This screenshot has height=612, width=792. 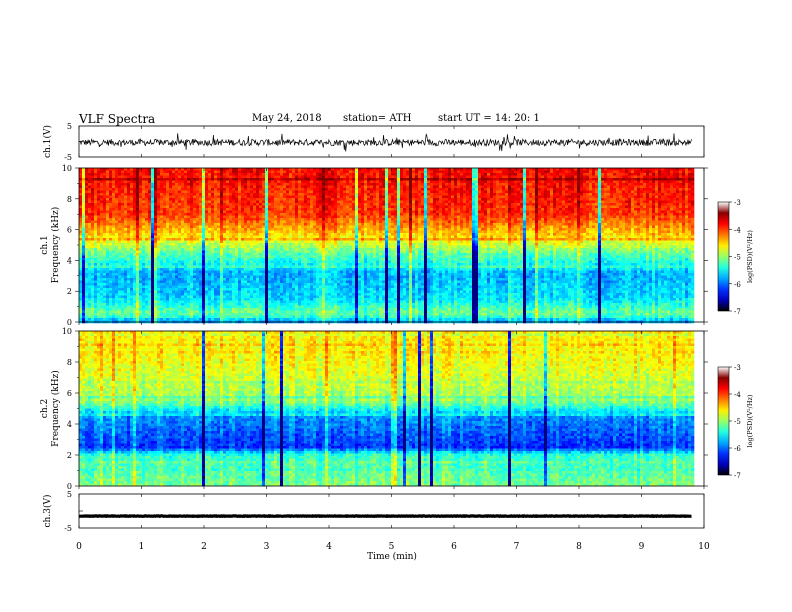 I want to click on x-tick-label: 4, so click(x=329, y=547).